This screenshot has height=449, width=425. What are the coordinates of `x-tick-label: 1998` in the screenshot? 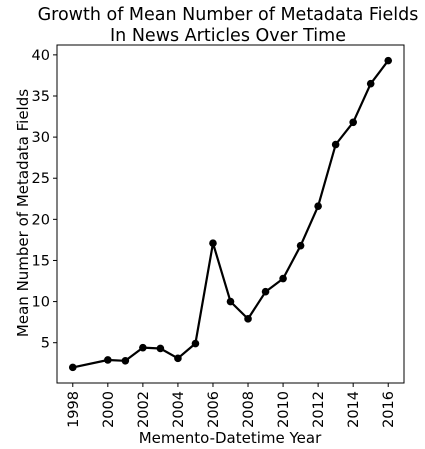 It's located at (74, 409).